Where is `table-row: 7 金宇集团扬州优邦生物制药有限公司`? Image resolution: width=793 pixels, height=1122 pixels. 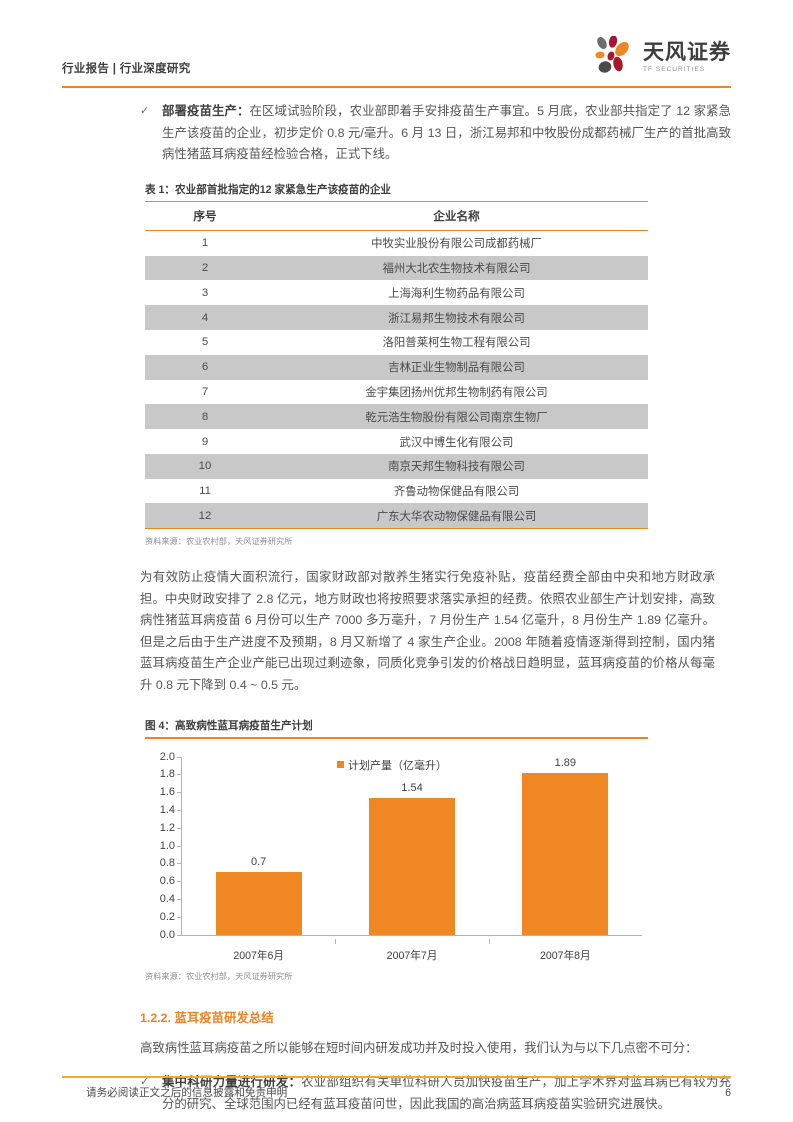
table-row: 7 金宇集团扬州优邦生物制药有限公司 is located at coordinates (396, 392).